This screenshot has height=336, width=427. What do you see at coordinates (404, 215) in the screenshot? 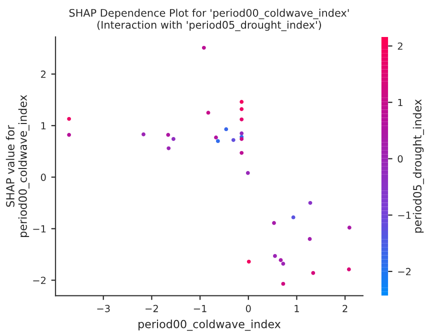
I see `color-bar-label: −1` at bounding box center [404, 215].